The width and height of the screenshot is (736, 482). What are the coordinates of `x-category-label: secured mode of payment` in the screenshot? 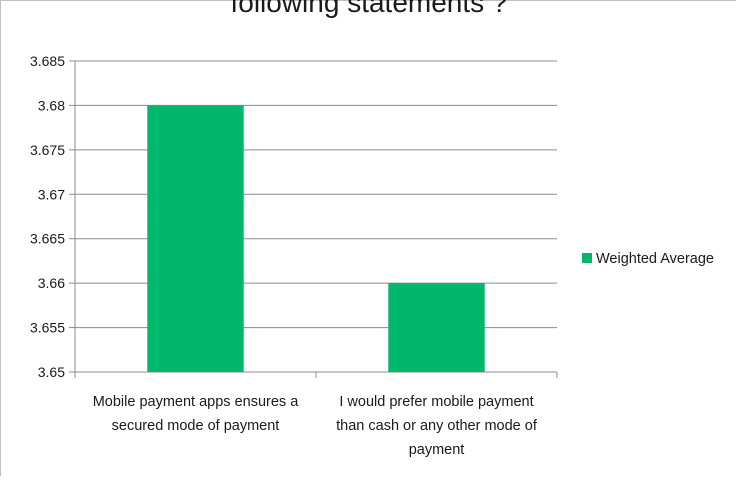 It's located at (196, 426).